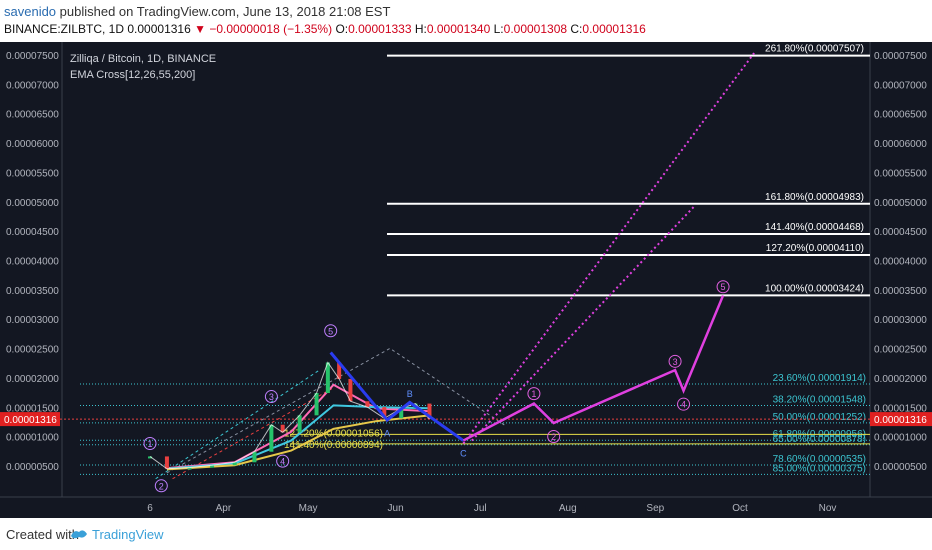 The width and height of the screenshot is (932, 550). I want to click on projection-level-label: 141.40%(0.00004468), so click(814, 227).